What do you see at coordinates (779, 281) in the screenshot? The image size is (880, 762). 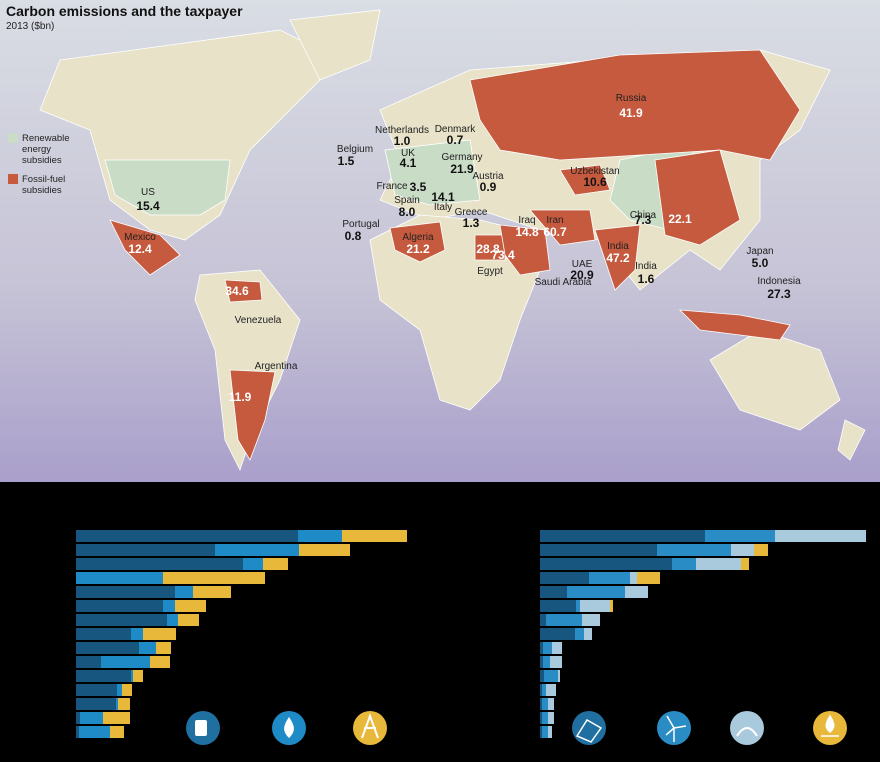 I see `country-name: Indonesia` at bounding box center [779, 281].